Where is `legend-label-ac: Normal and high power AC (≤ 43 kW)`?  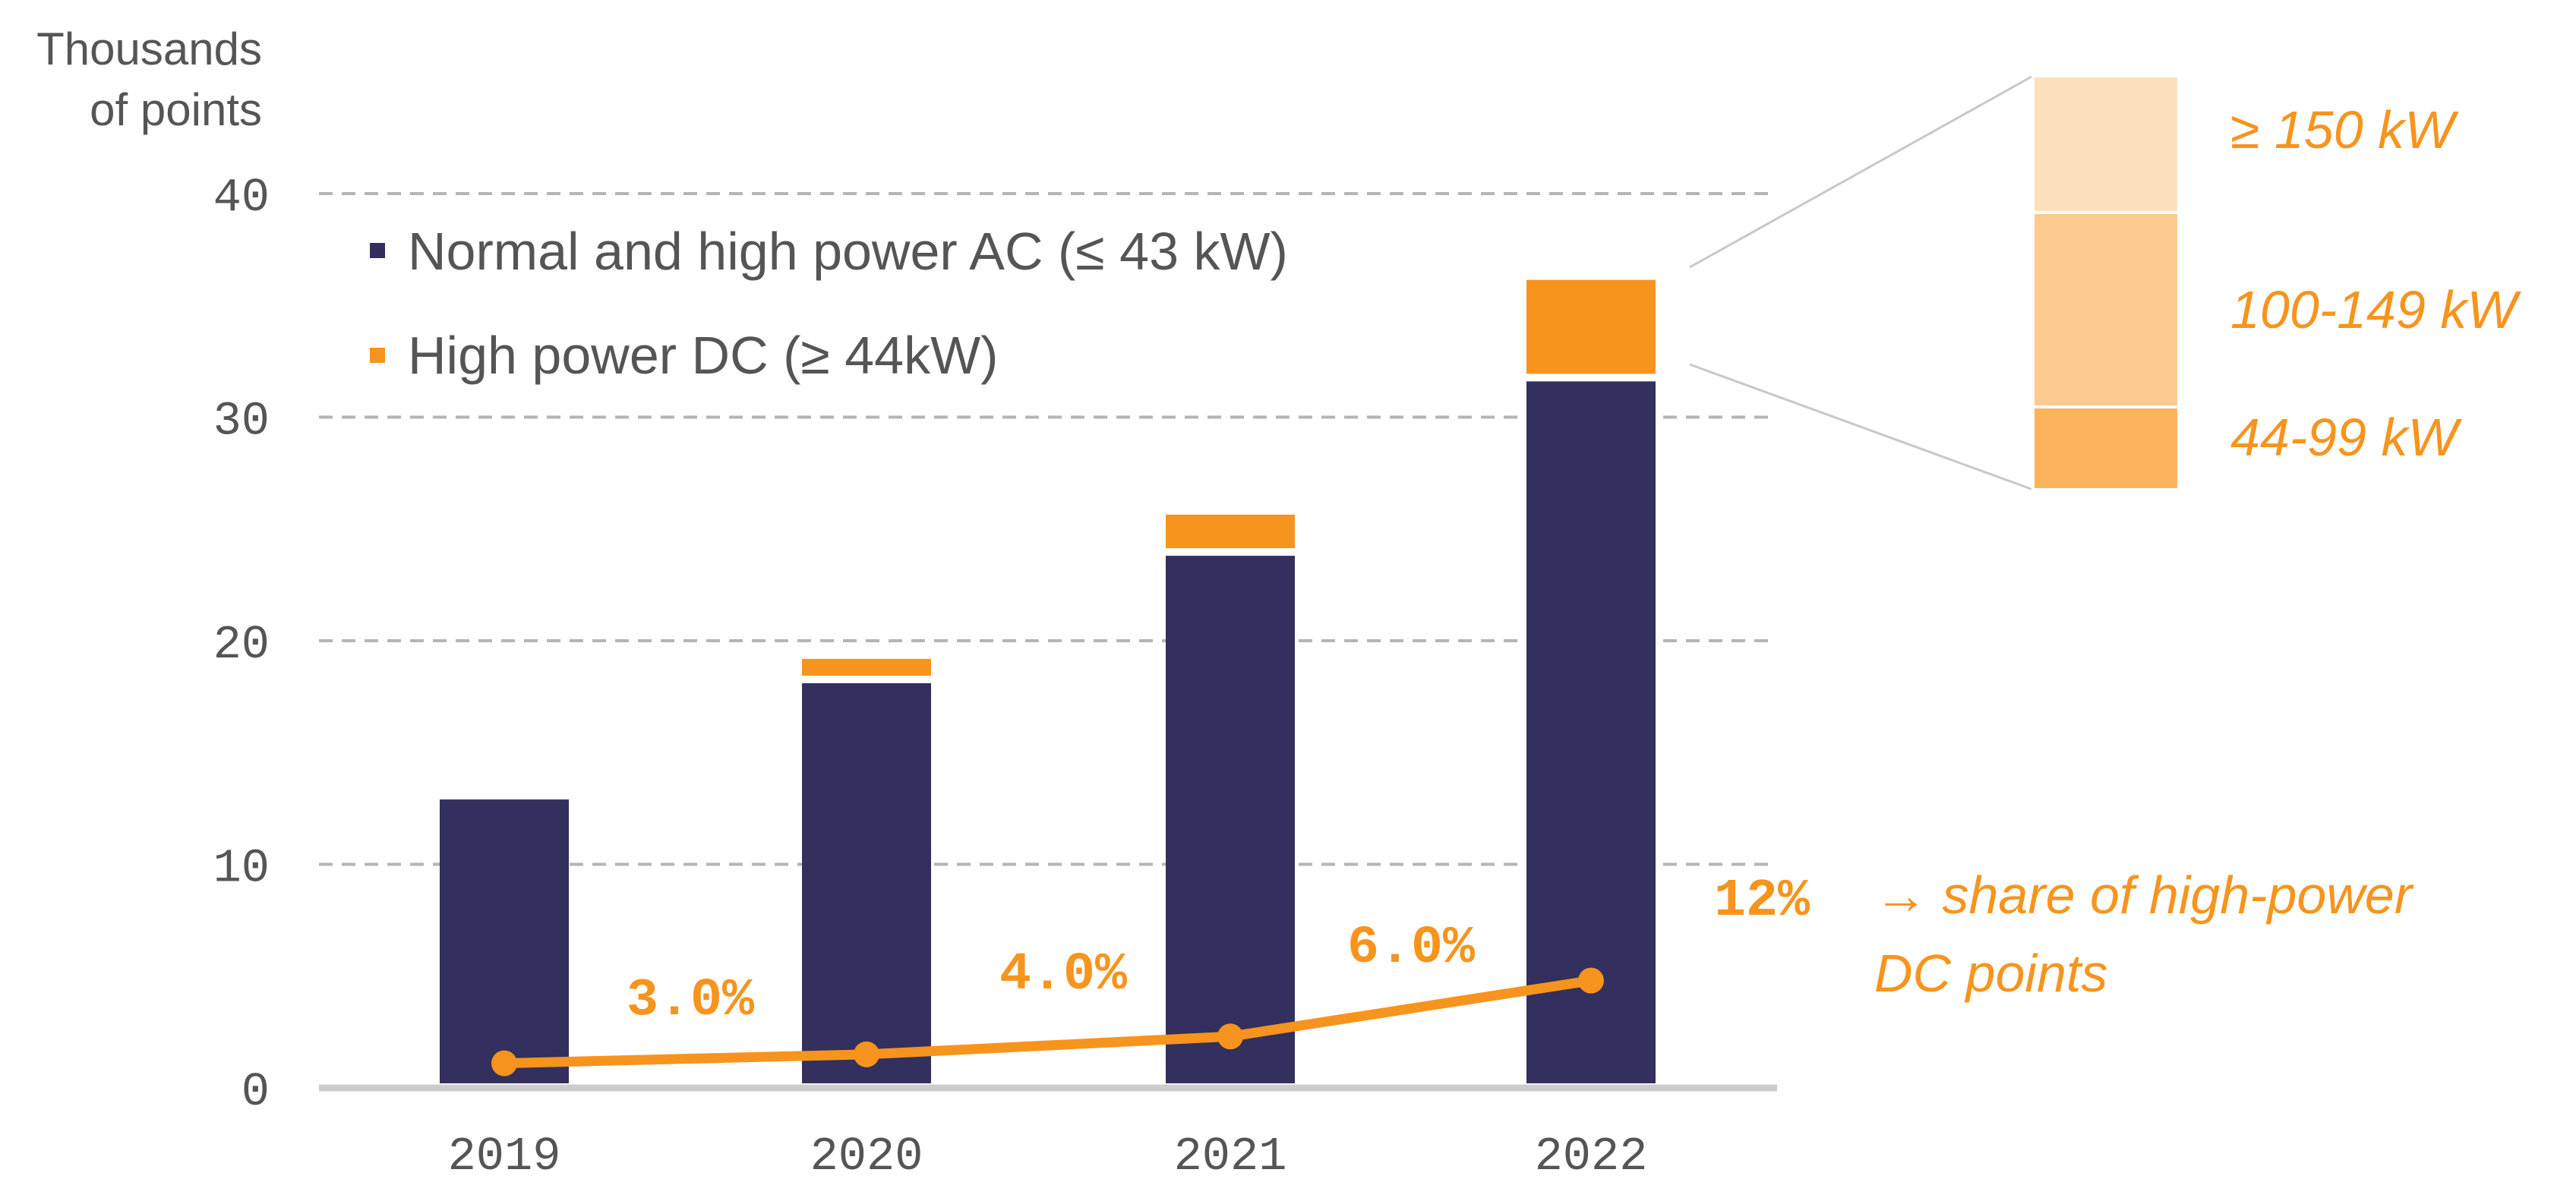 legend-label-ac: Normal and high power AC (≤ 43 kW) is located at coordinates (848, 252).